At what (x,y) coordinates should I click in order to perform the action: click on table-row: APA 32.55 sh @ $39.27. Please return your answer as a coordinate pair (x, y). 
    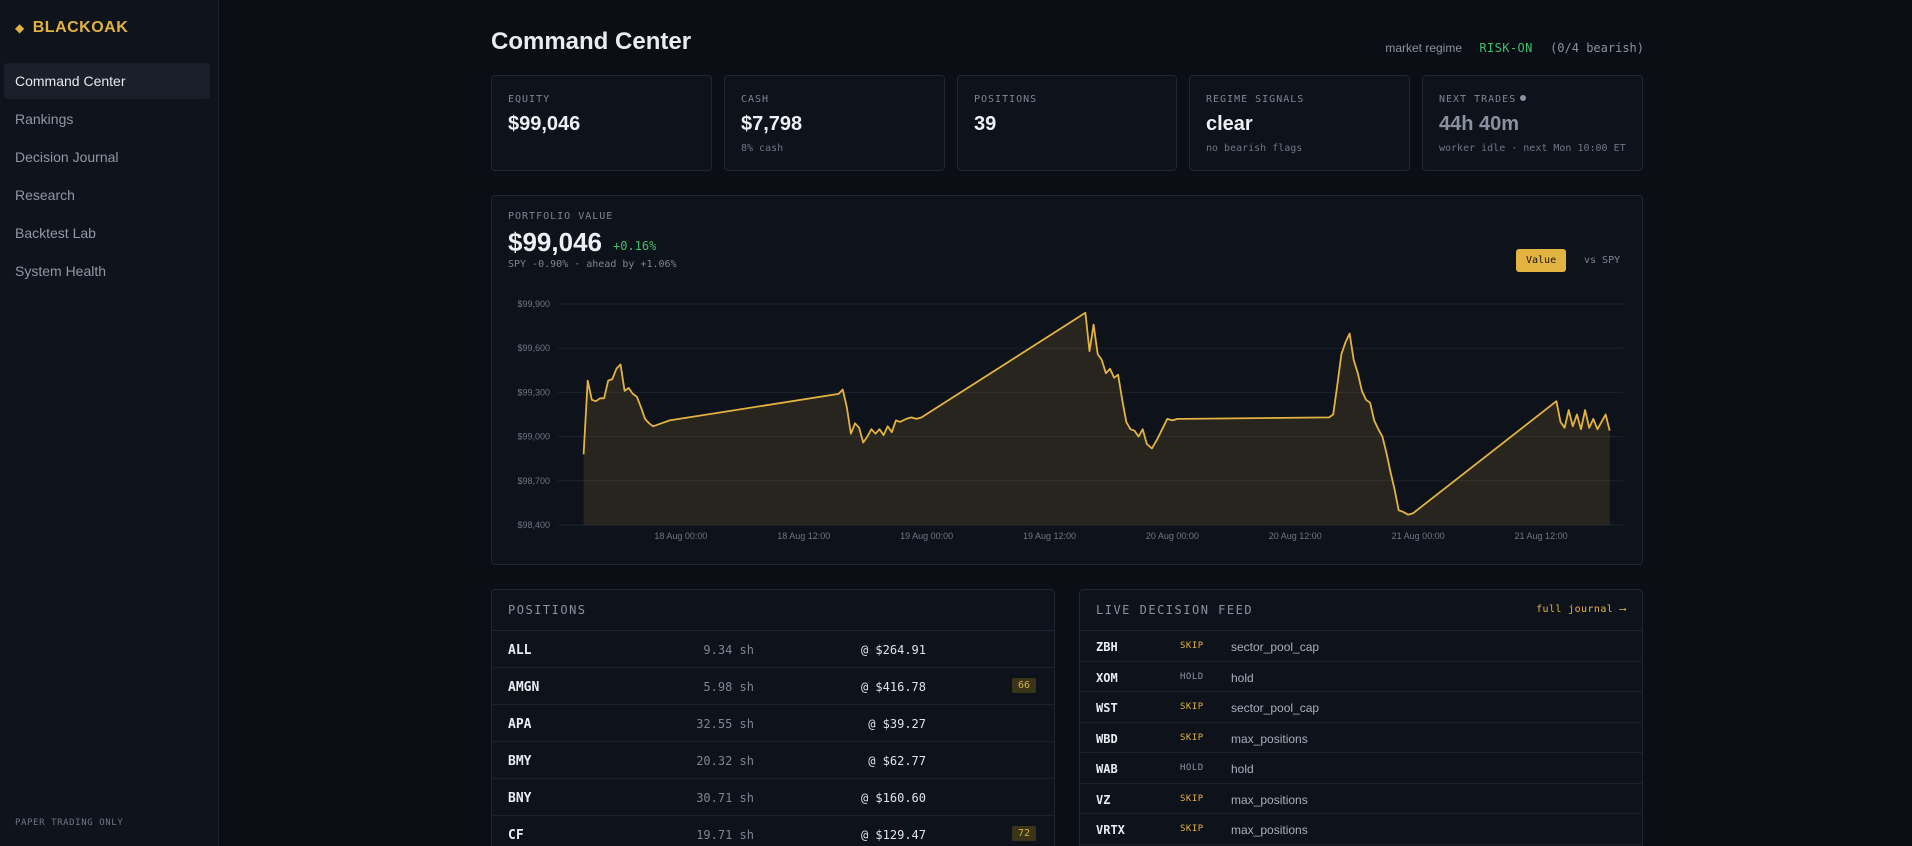
    Looking at the image, I should click on (773, 723).